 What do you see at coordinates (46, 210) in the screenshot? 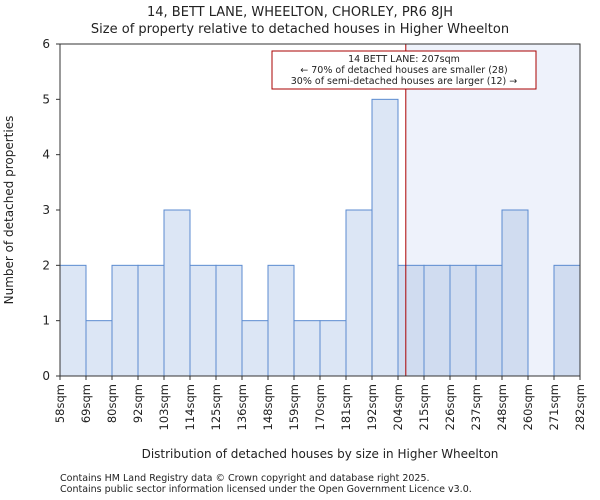
I see `y-tick-label: 3` at bounding box center [46, 210].